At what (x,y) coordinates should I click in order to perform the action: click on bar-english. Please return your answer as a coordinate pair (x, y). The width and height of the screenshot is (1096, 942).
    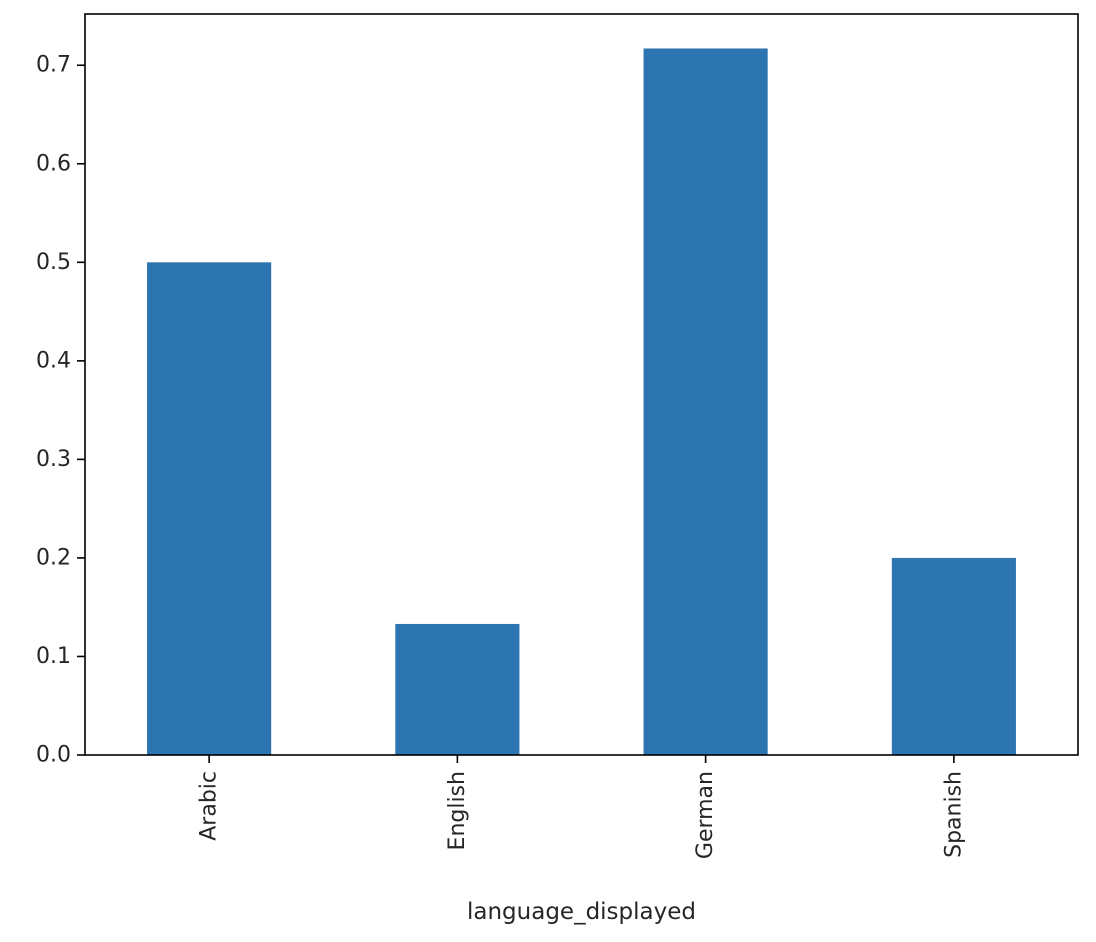
    Looking at the image, I should click on (457, 689).